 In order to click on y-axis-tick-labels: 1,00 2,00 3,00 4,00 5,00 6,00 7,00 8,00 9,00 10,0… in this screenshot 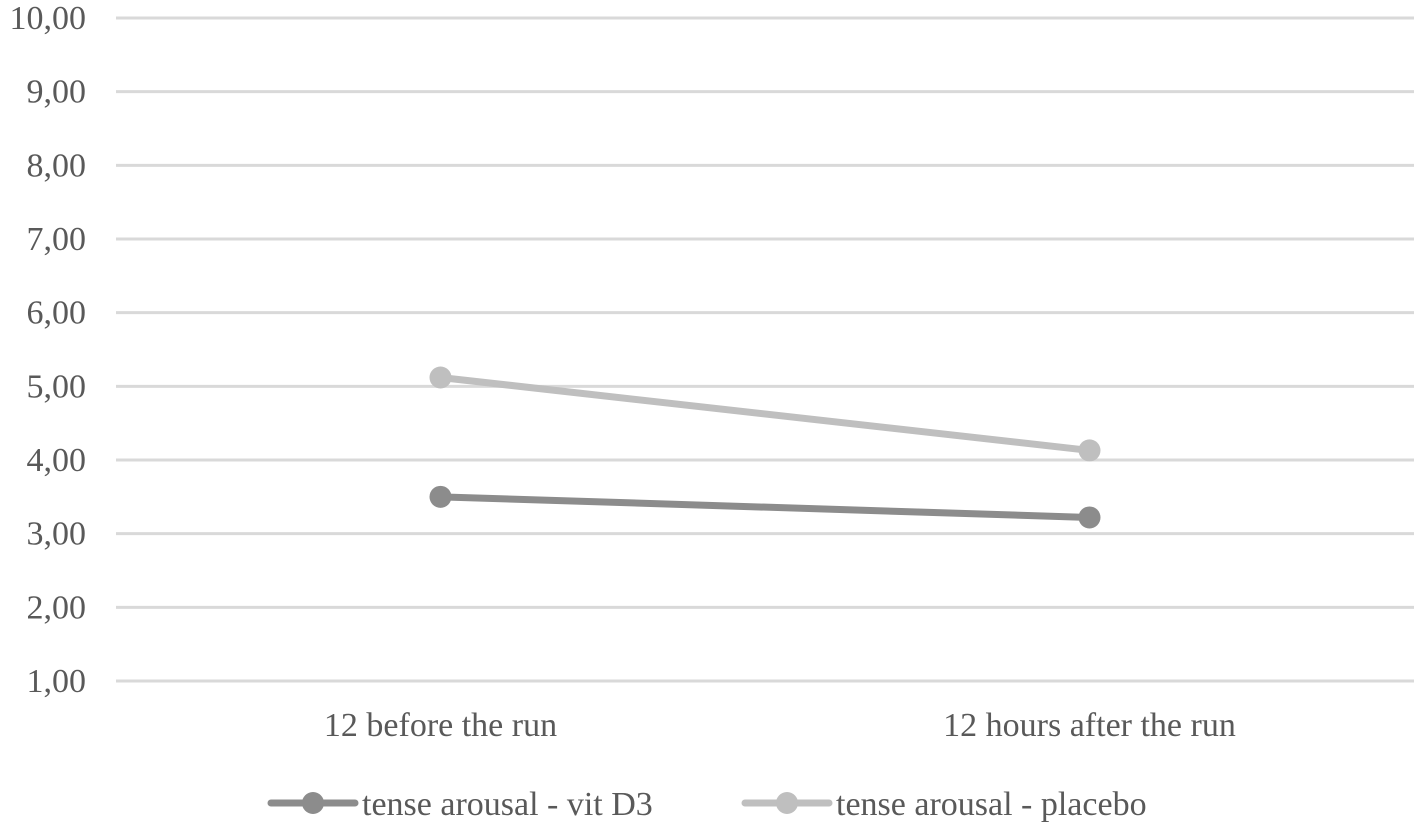, I will do `click(48, 350)`.